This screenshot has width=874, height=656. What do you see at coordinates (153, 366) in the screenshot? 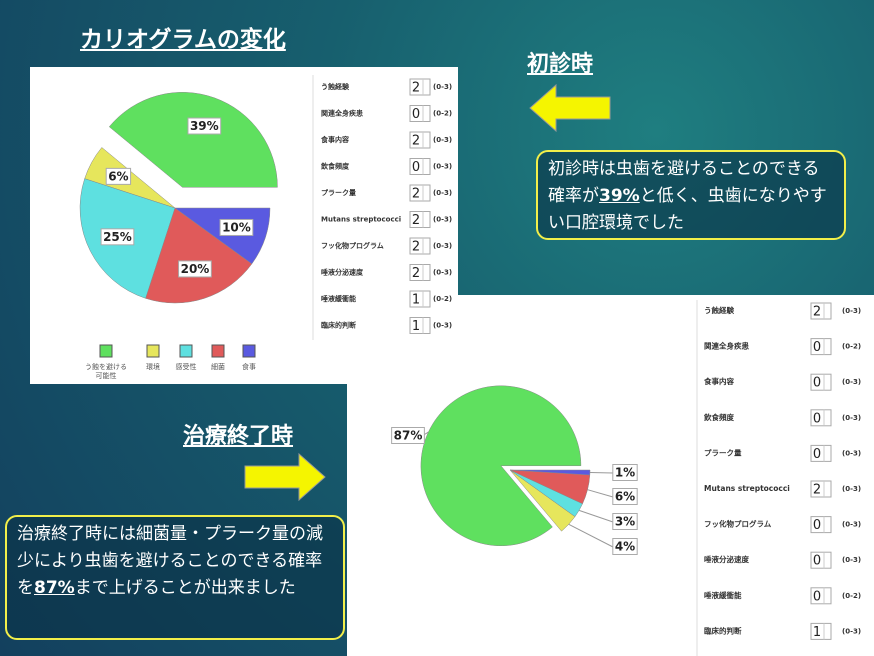
I see `legend-label: 環境` at bounding box center [153, 366].